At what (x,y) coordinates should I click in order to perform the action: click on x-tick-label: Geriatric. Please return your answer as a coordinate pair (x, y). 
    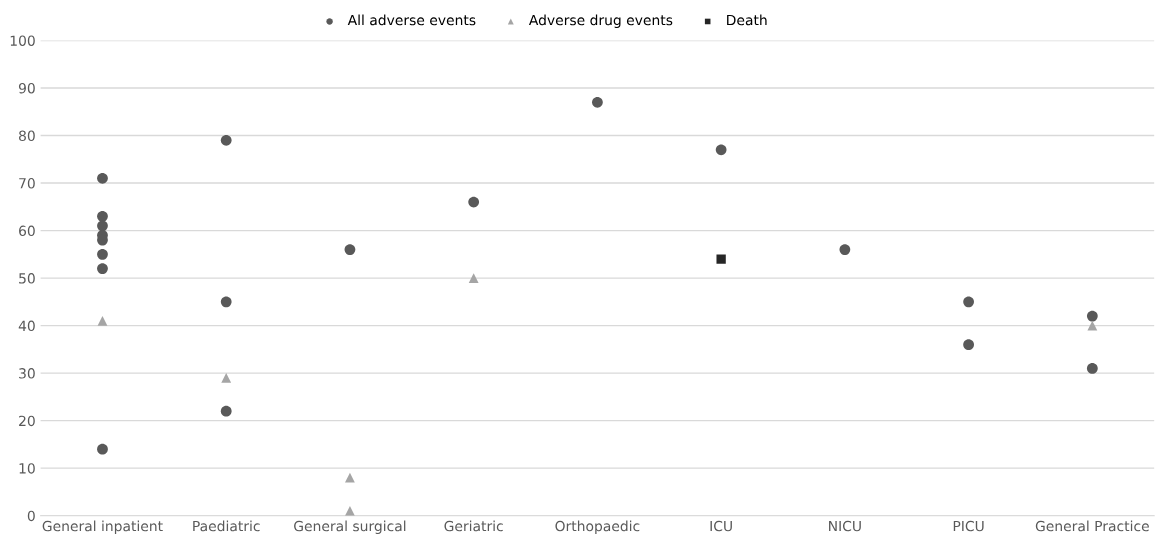
    Looking at the image, I should click on (473, 526).